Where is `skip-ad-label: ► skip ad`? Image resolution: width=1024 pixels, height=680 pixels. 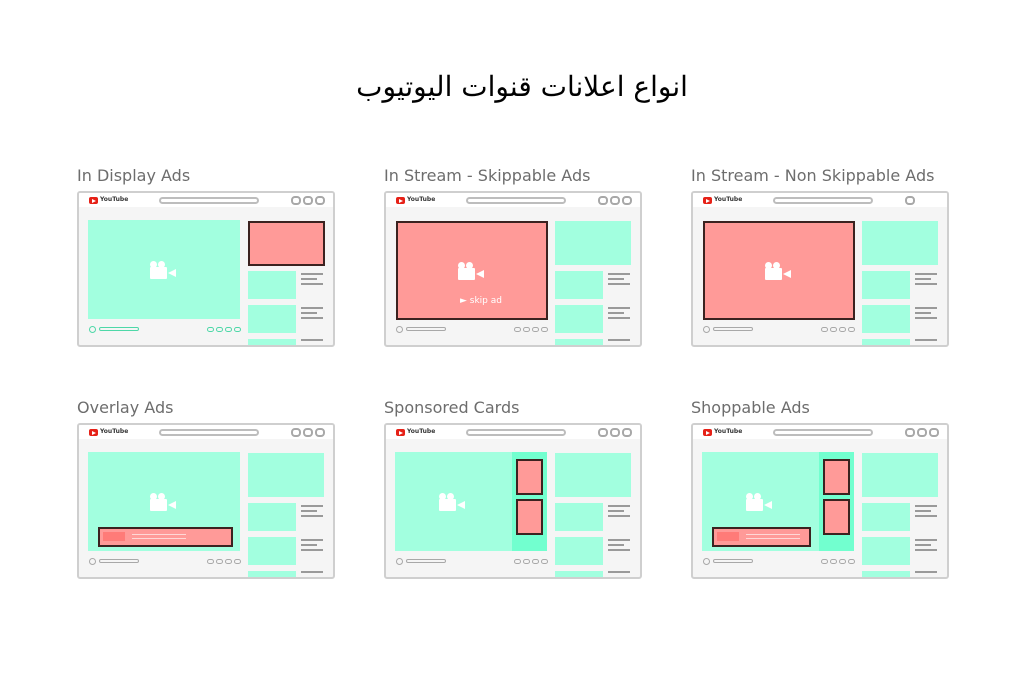 skip-ad-label: ► skip ad is located at coordinates (481, 301).